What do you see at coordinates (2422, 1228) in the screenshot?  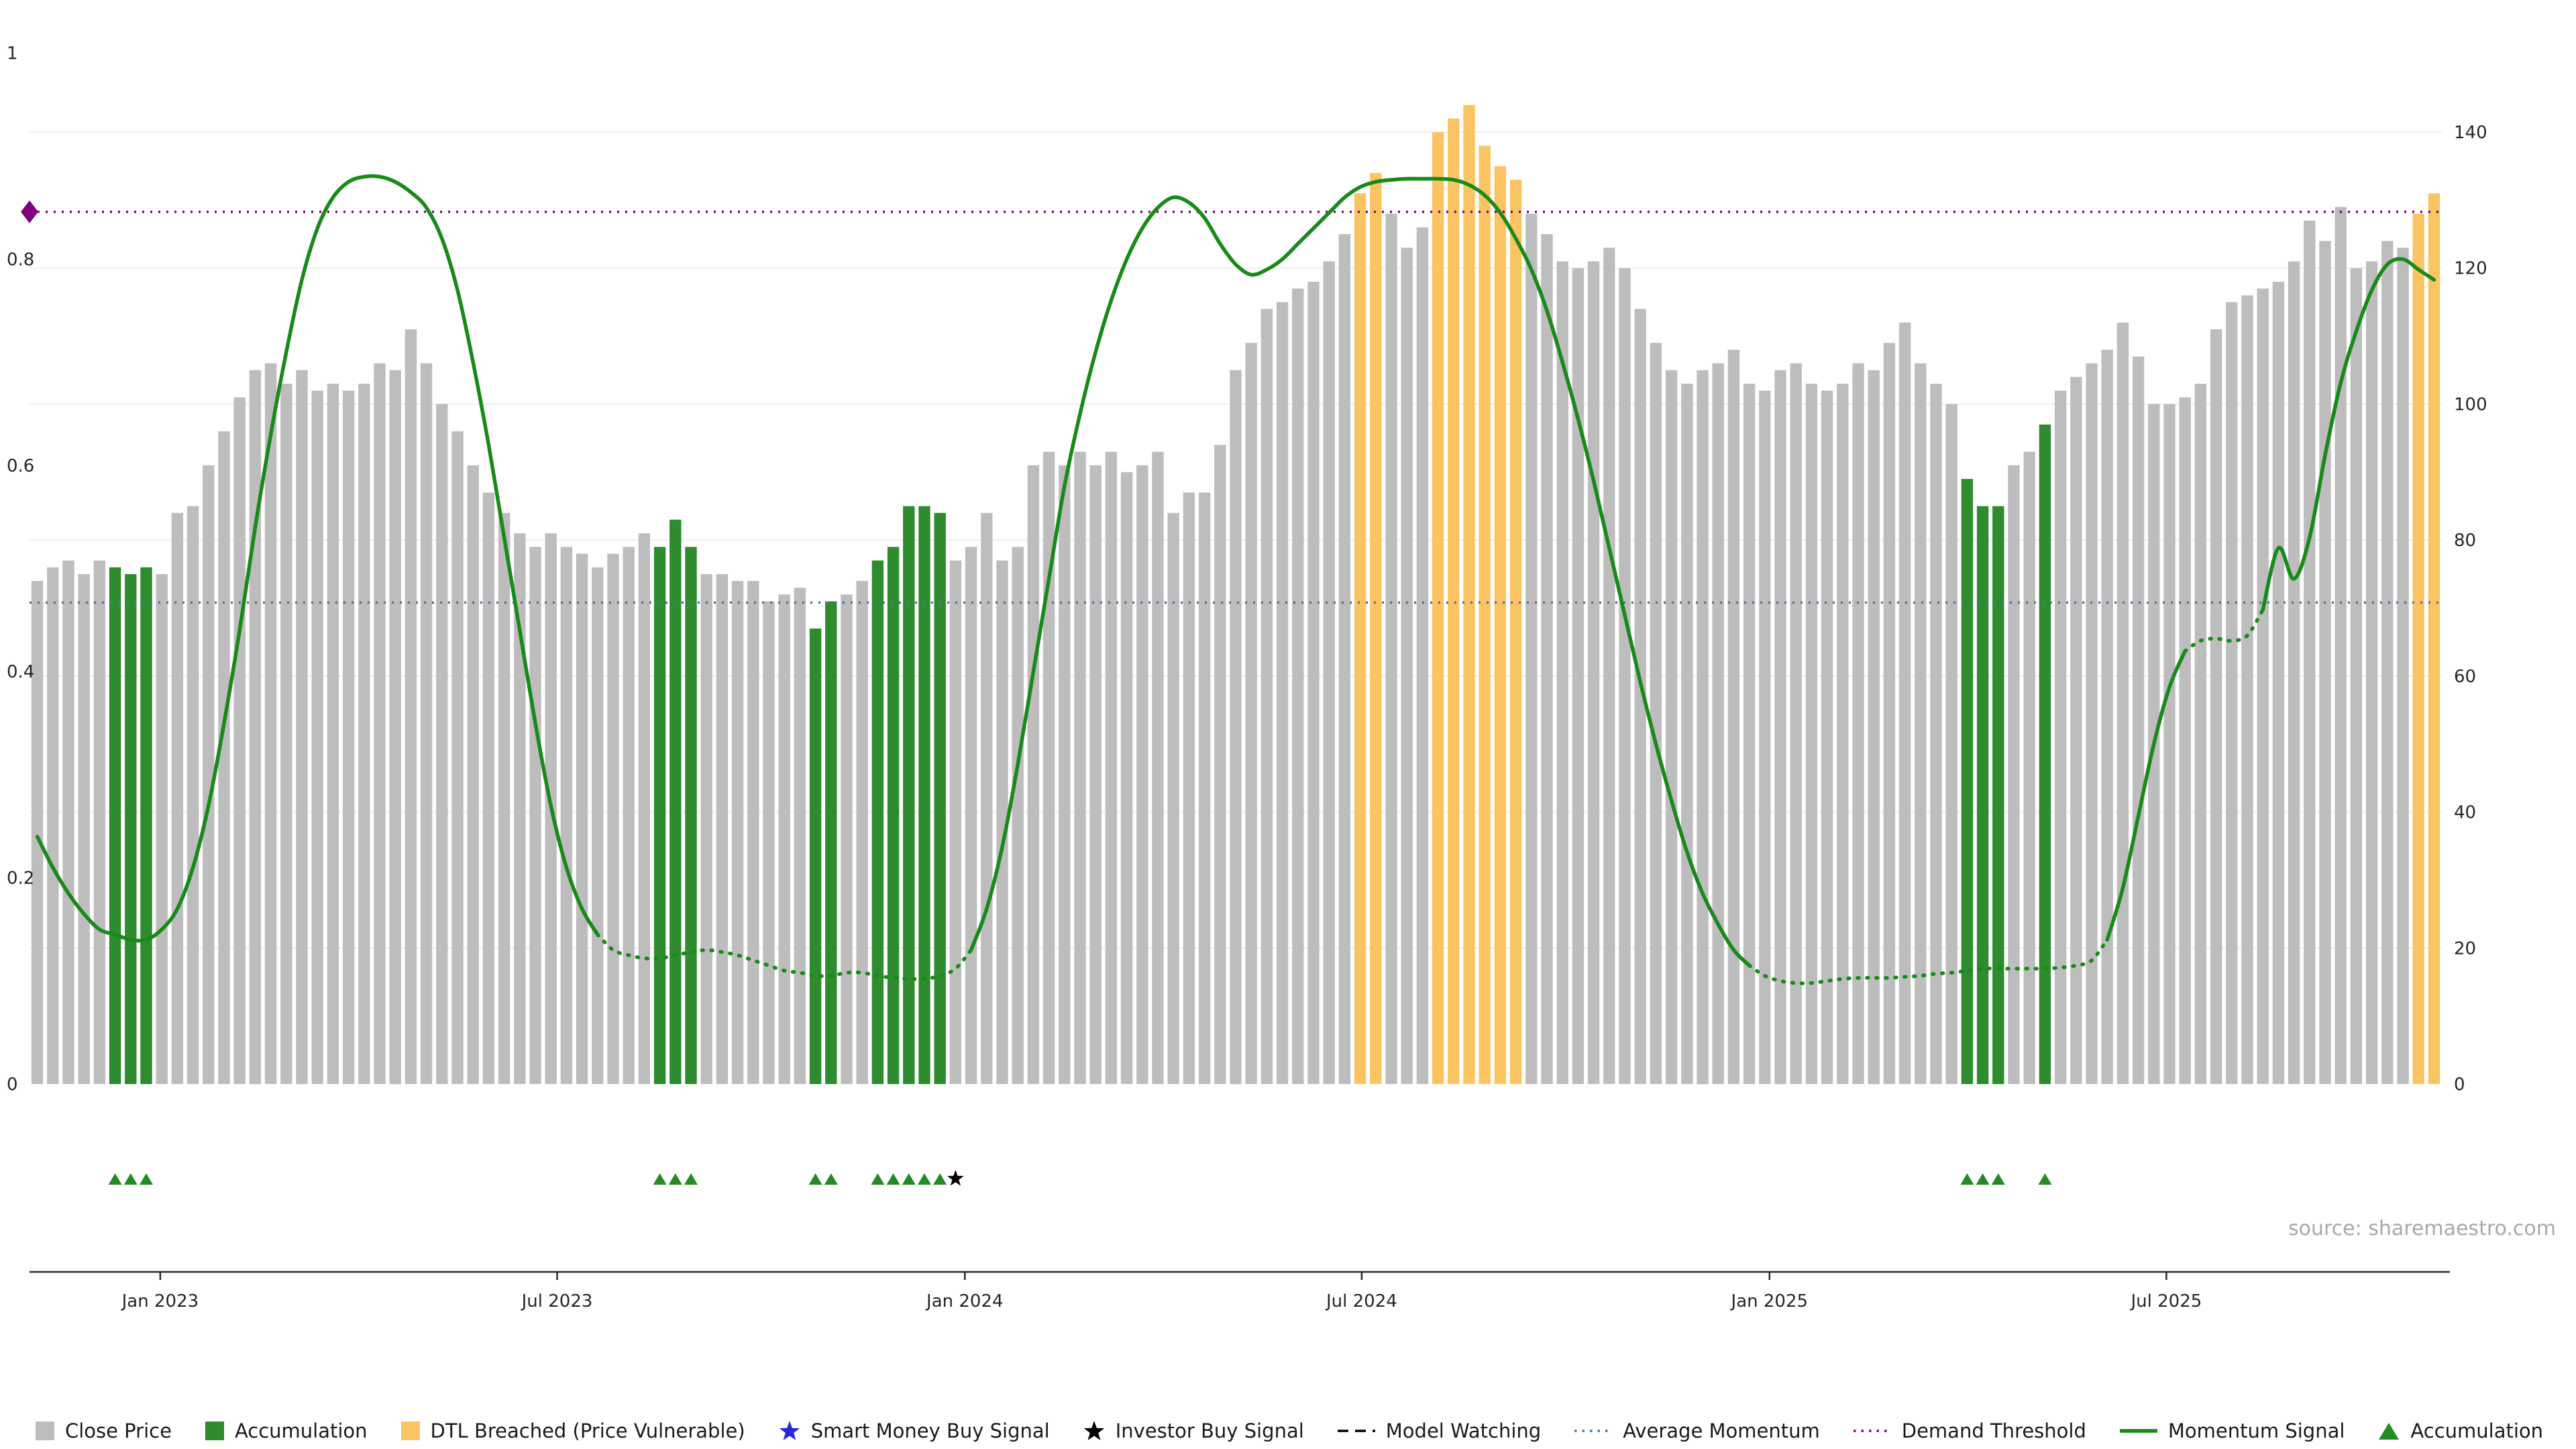 I see `source-attribution: source: sharemaestro.com` at bounding box center [2422, 1228].